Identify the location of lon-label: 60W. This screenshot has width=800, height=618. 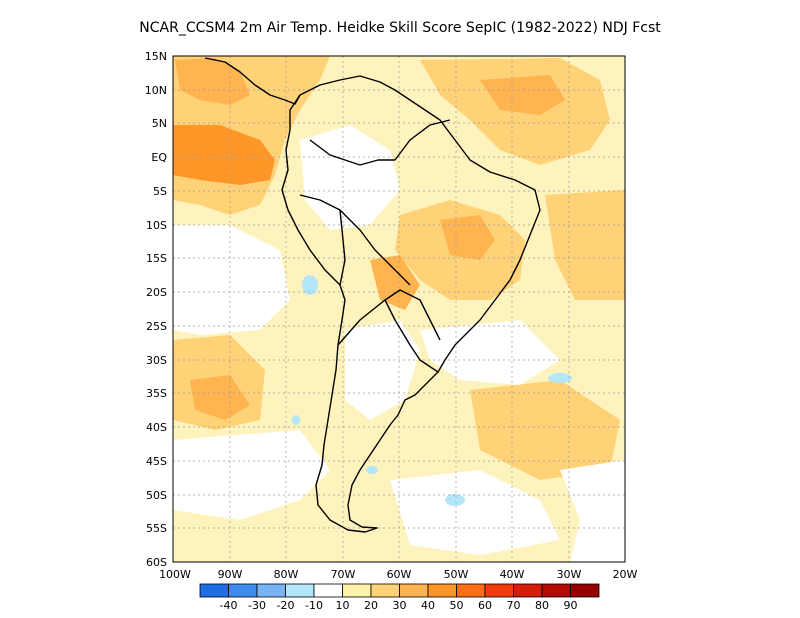
(399, 574).